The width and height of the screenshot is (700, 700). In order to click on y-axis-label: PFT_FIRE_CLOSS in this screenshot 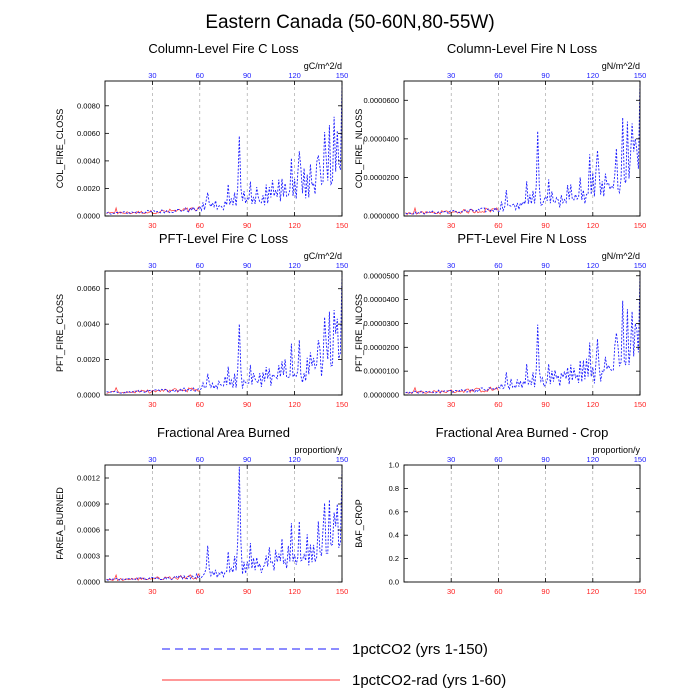, I will do `click(60, 333)`.